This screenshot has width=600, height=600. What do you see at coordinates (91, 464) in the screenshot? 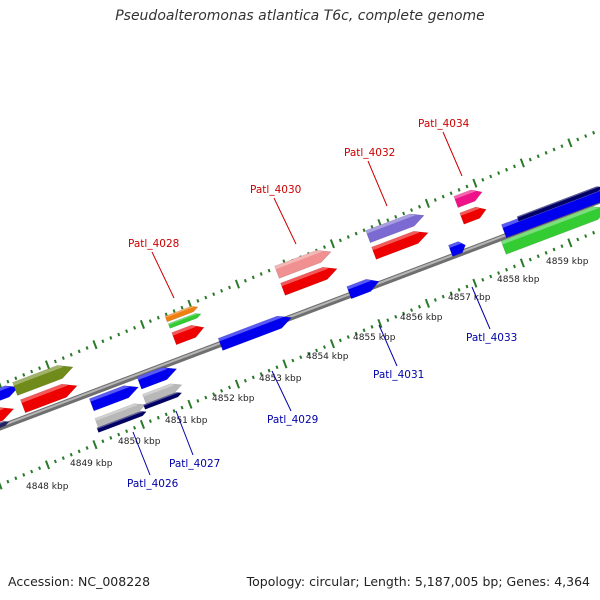
I see `kbp-label: 4849 kbp` at bounding box center [91, 464].